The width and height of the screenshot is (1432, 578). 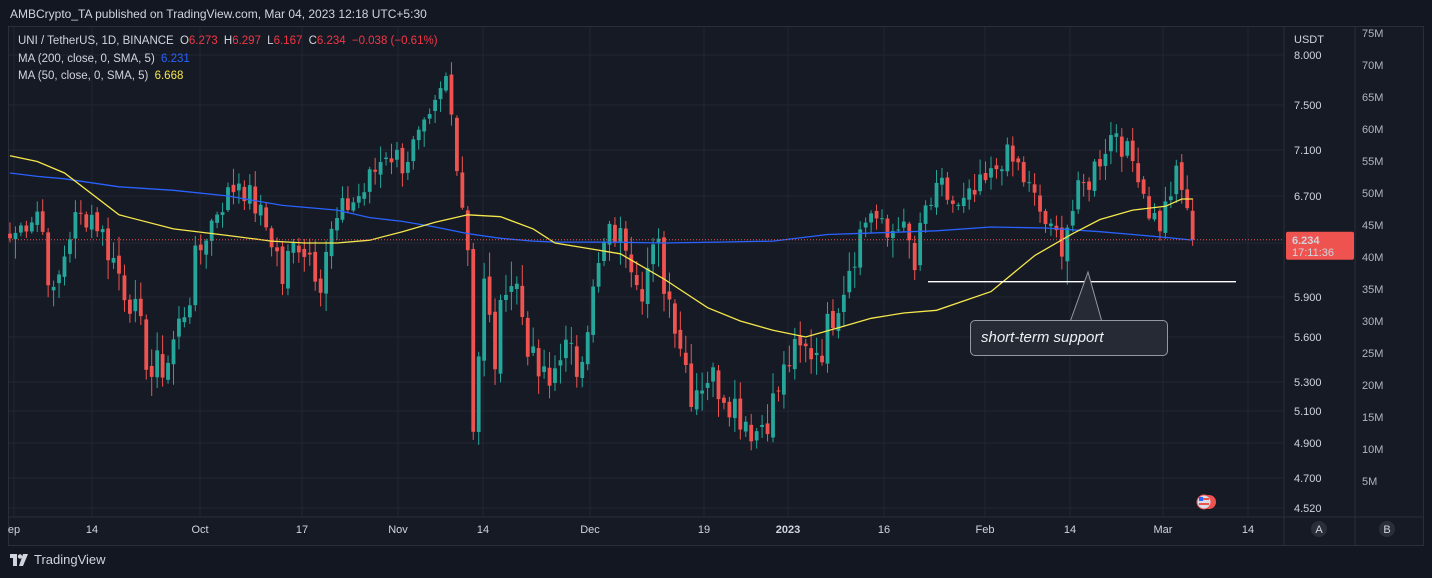 I want to click on auto-scale-button, so click(x=1319, y=529).